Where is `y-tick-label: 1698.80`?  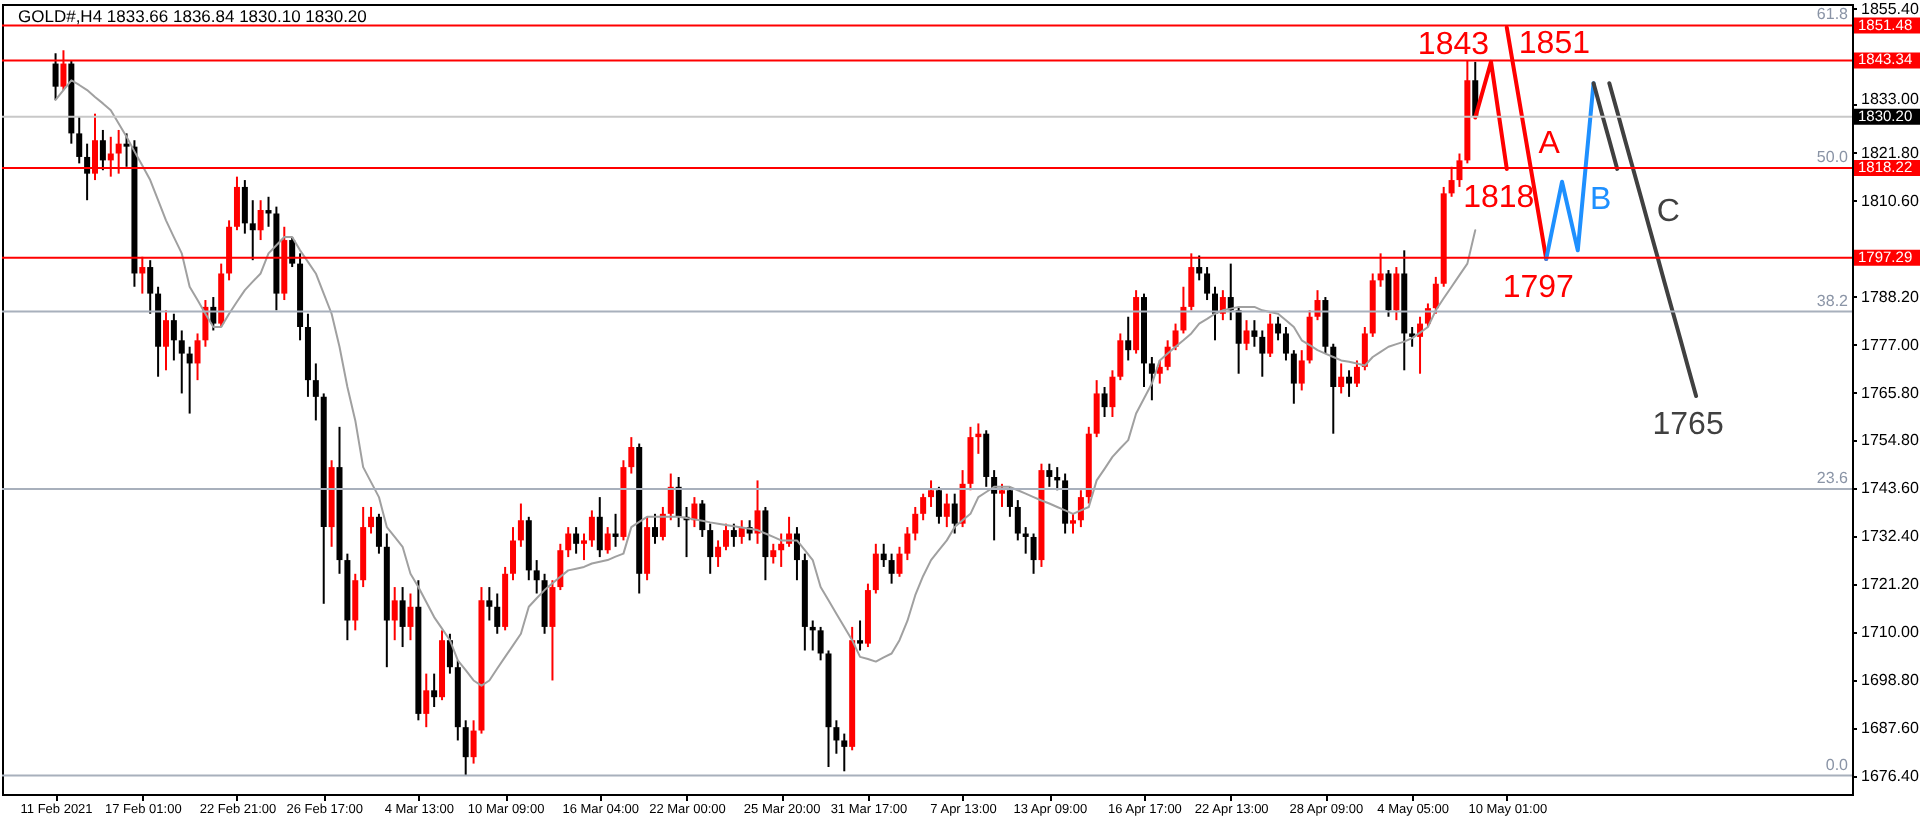 y-tick-label: 1698.80 is located at coordinates (1890, 679).